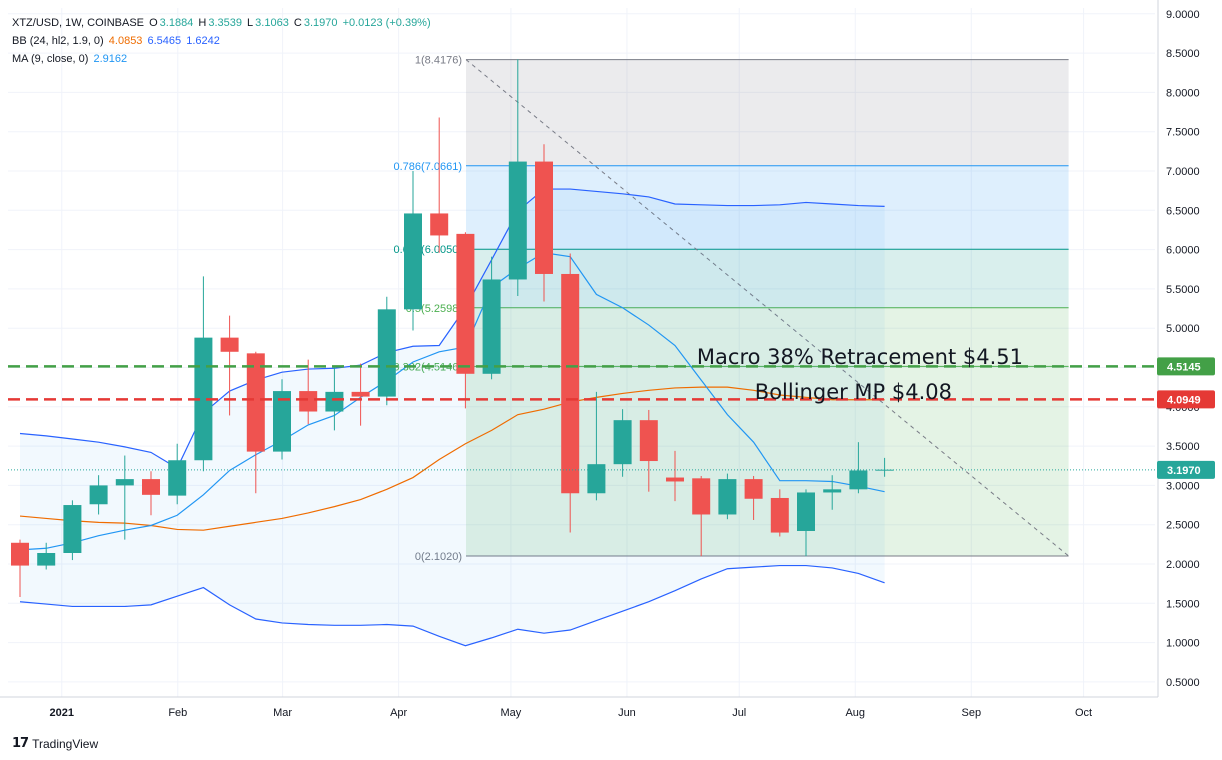 The image size is (1222, 760). What do you see at coordinates (860, 357) in the screenshot?
I see `annotation-macro-retracement: Macro 38% Retracement $4.51` at bounding box center [860, 357].